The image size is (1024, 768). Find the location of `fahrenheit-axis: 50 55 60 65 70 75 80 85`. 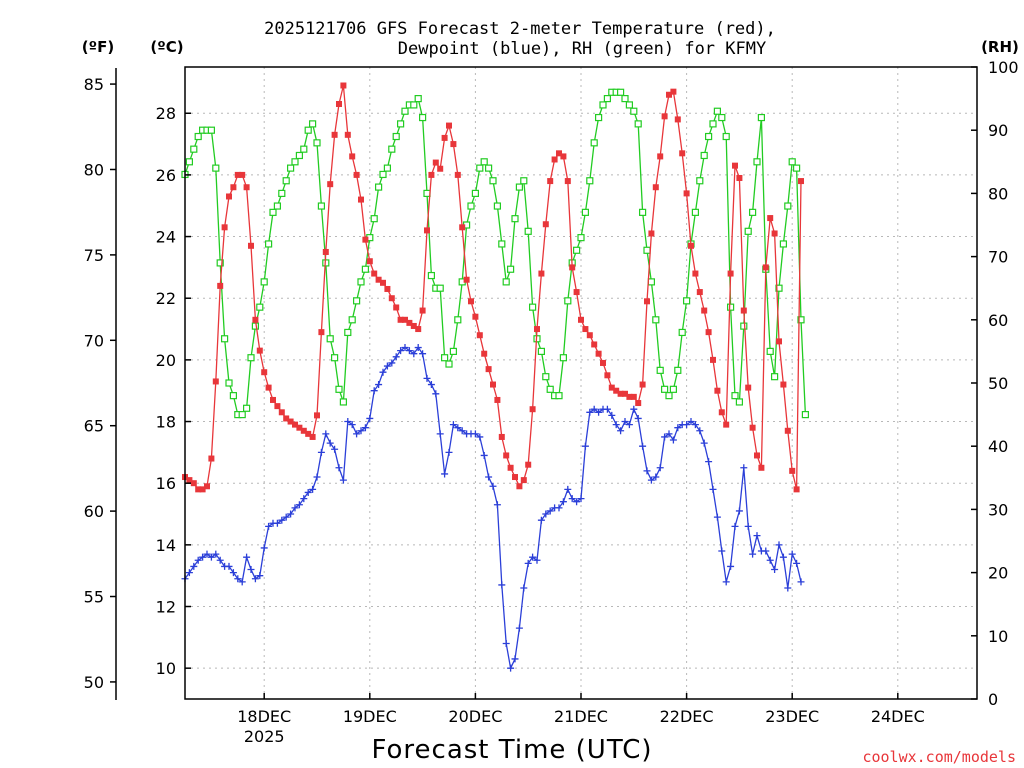

fahrenheit-axis: 50 55 60 65 70 75 80 85 is located at coordinates (100, 383).